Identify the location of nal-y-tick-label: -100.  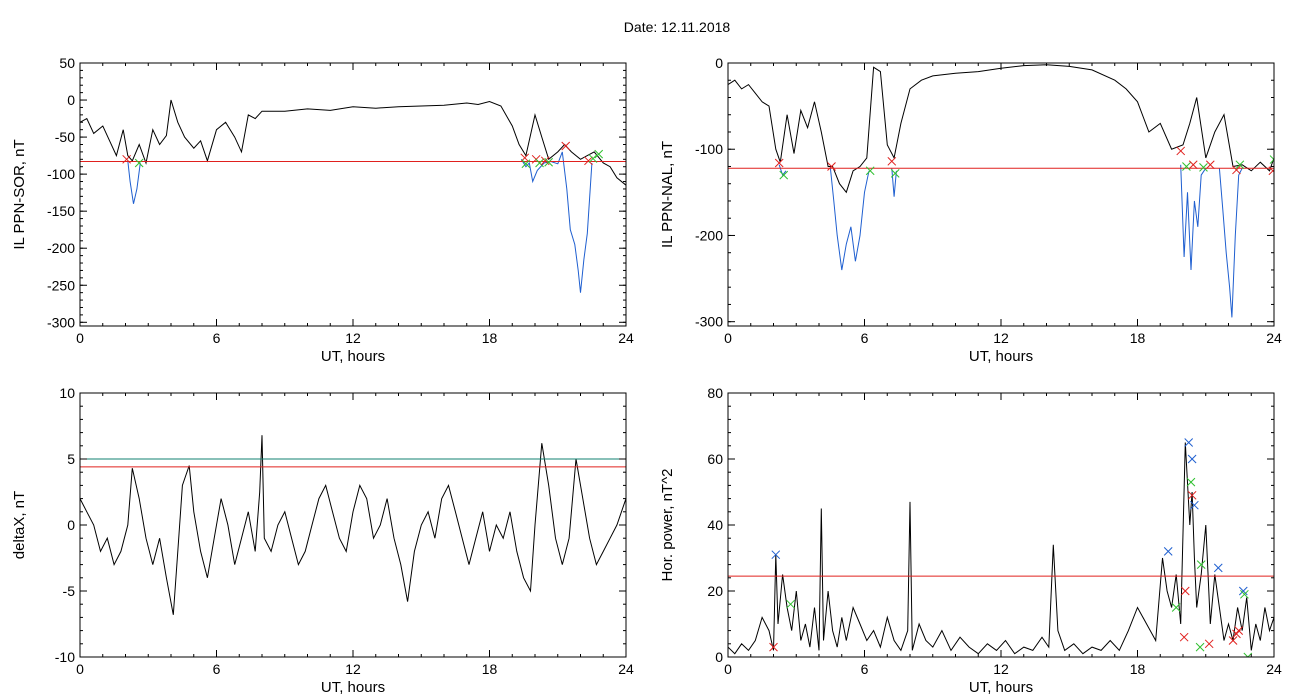
(709, 149).